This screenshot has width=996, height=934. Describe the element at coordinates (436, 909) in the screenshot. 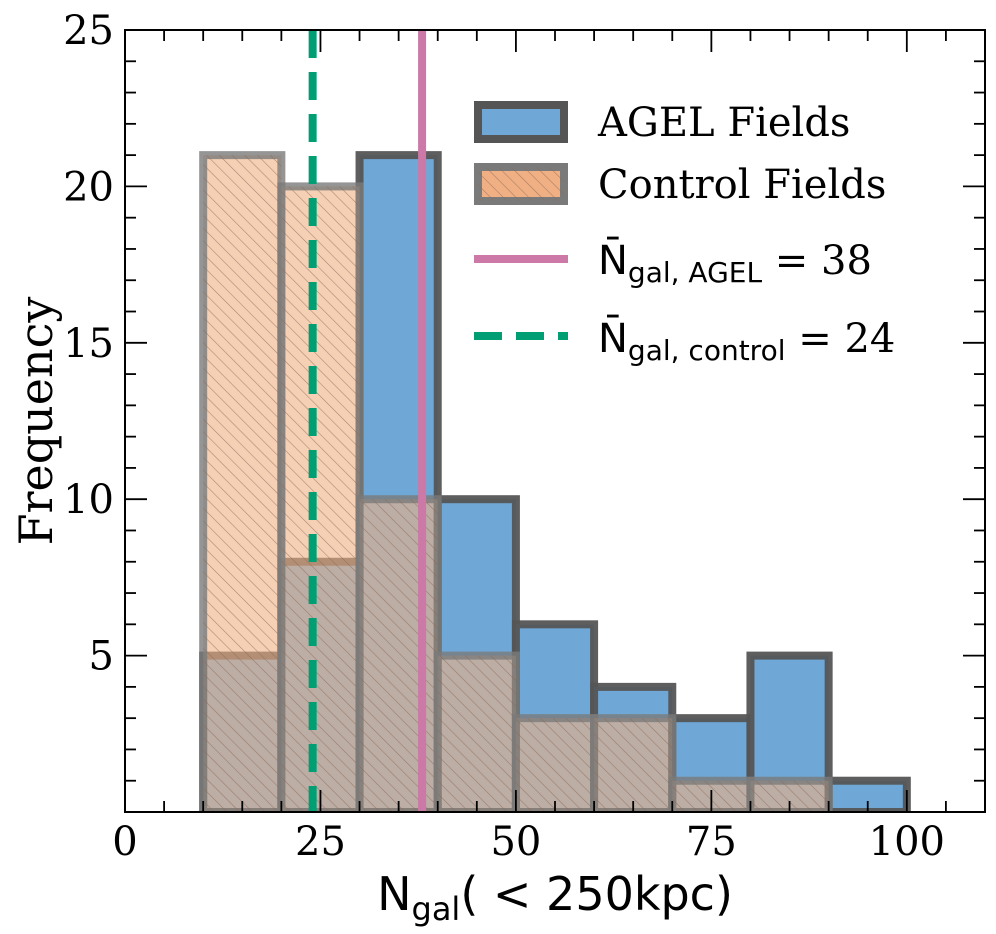

I see `x-axis-label-sub: gal` at that location.